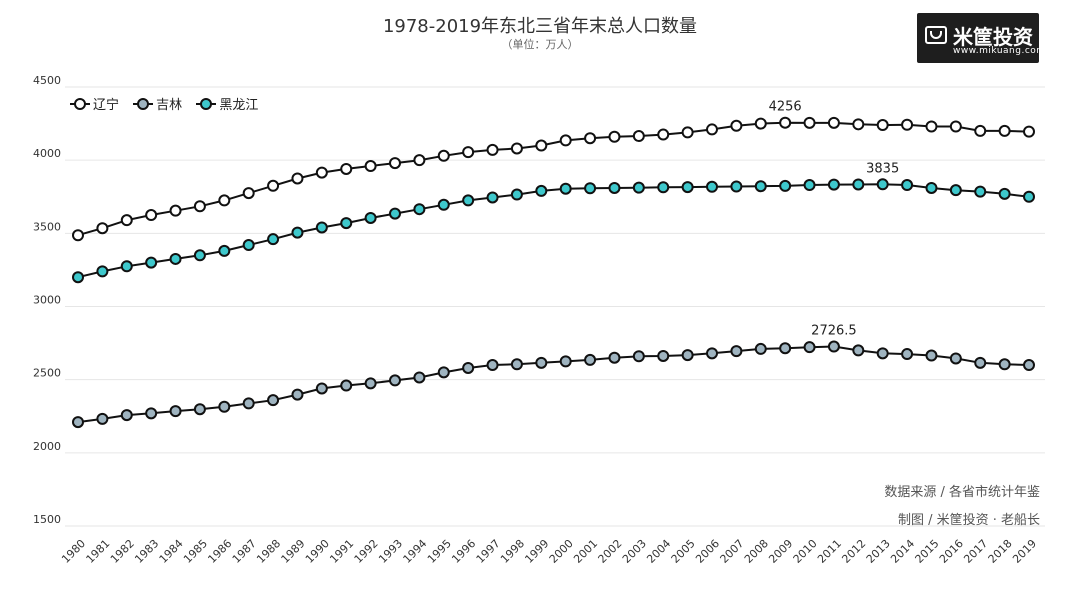  What do you see at coordinates (47, 519) in the screenshot?
I see `y-tick-label: 1500` at bounding box center [47, 519].